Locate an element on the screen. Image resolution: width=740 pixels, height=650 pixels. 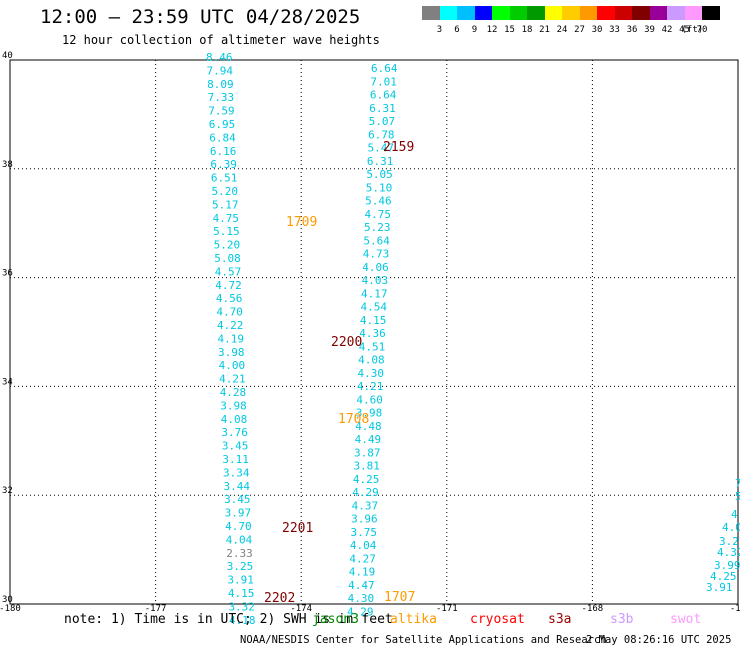
swh-value: 5.10 is located at coordinates (379, 187).